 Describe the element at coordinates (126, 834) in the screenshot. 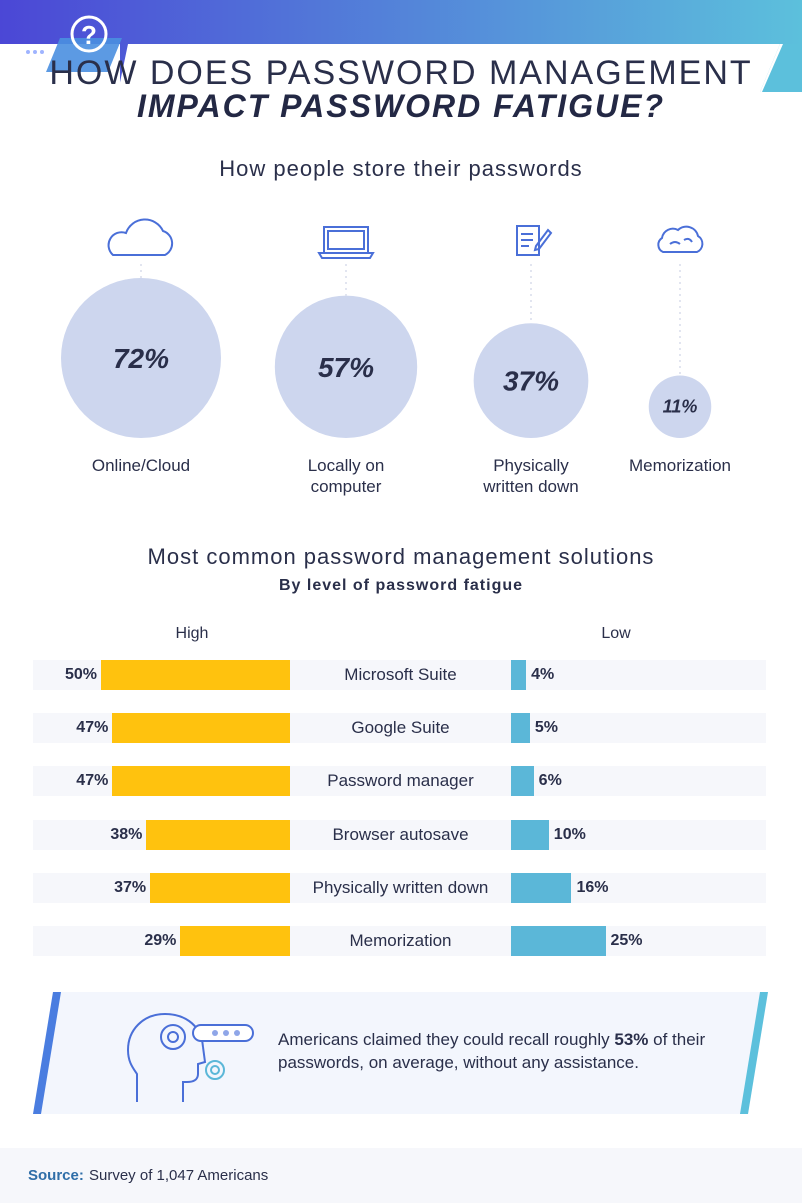

I see `high-fatigue-label: 38%` at that location.